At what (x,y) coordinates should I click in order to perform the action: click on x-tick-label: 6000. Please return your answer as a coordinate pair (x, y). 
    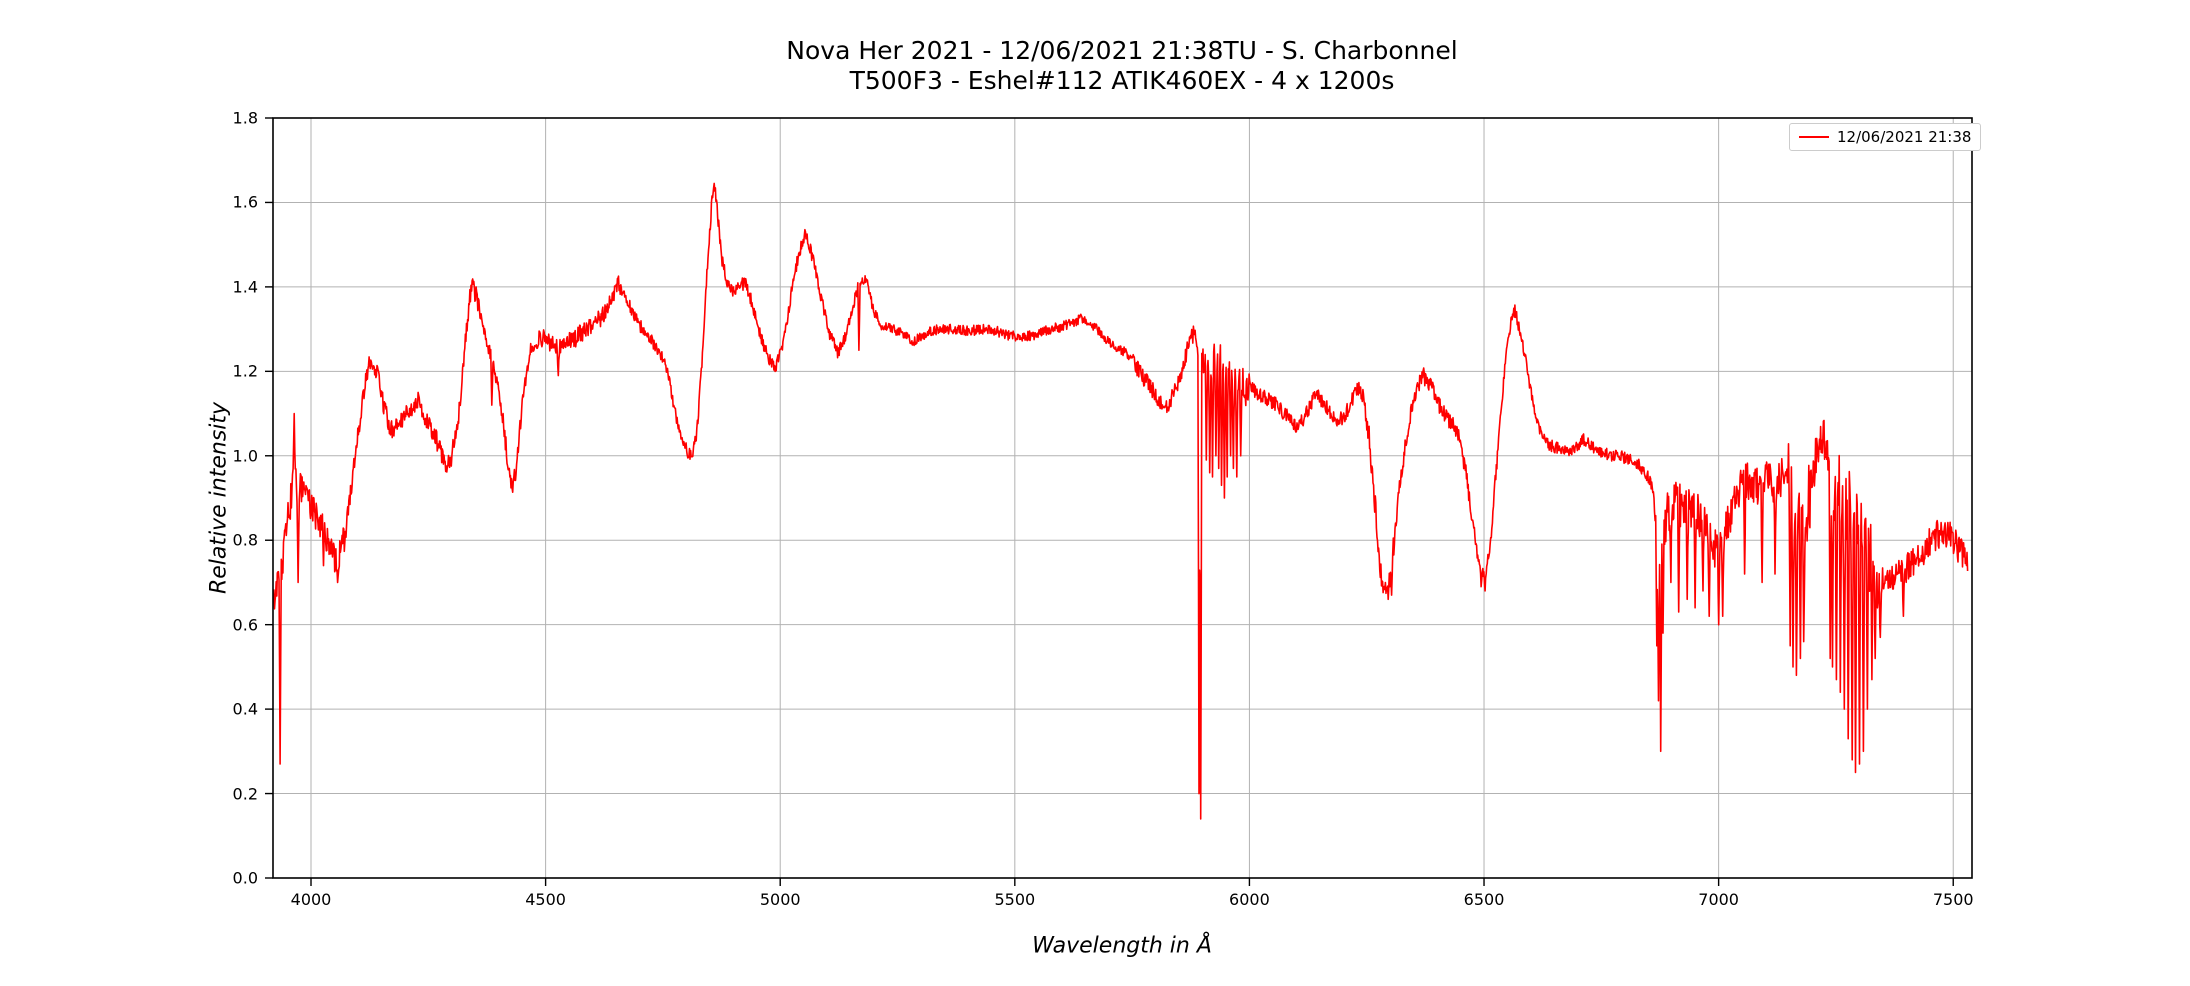
    Looking at the image, I should click on (1249, 899).